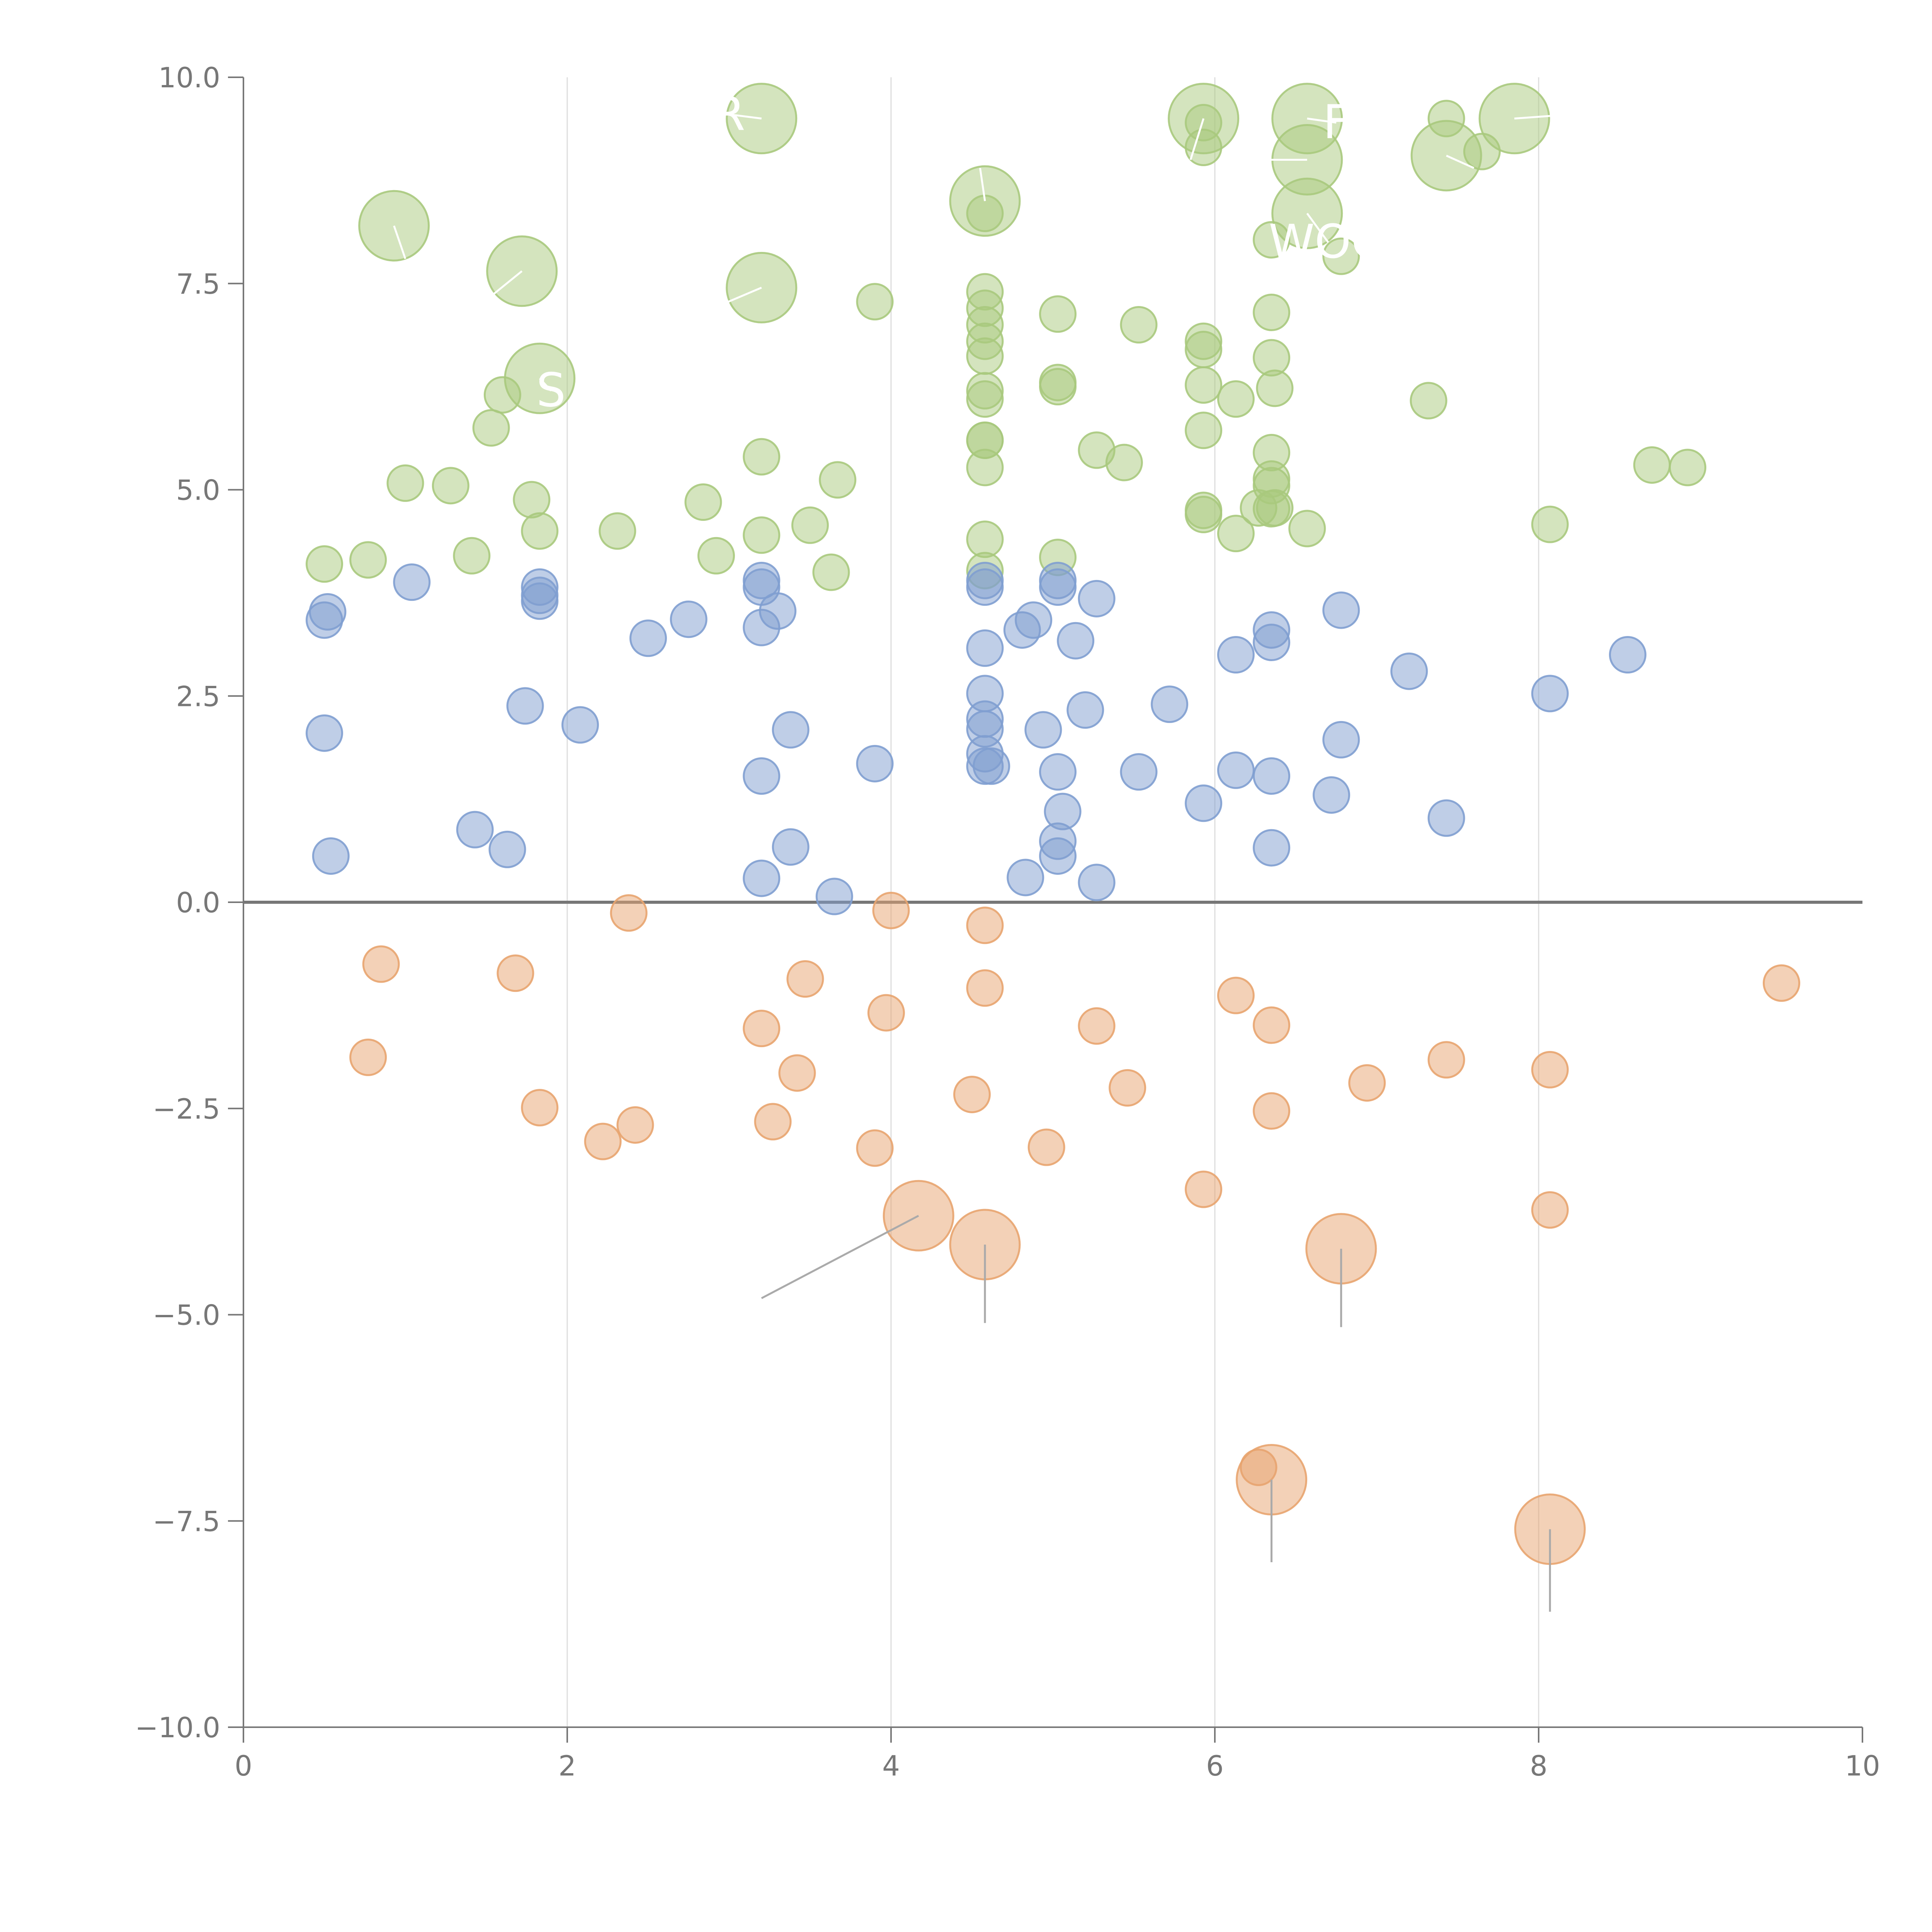  What do you see at coordinates (244, 1766) in the screenshot?
I see `x-tick-label: 0` at bounding box center [244, 1766].